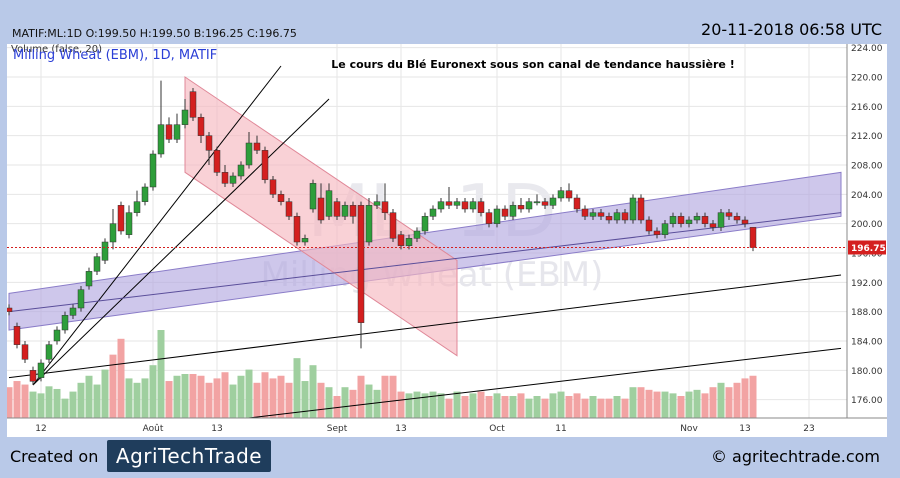  Describe the element at coordinates (867, 79) in the screenshot. I see `y-tick-label: 220.00` at that location.